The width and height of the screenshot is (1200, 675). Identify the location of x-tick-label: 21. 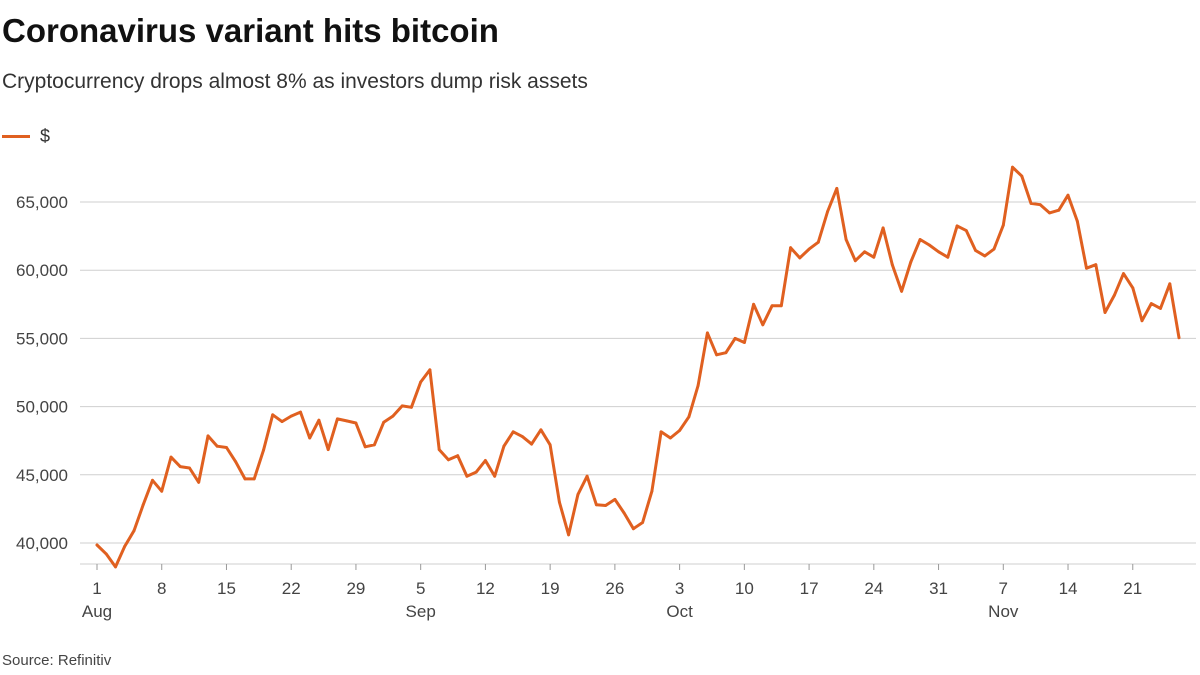
(1132, 588).